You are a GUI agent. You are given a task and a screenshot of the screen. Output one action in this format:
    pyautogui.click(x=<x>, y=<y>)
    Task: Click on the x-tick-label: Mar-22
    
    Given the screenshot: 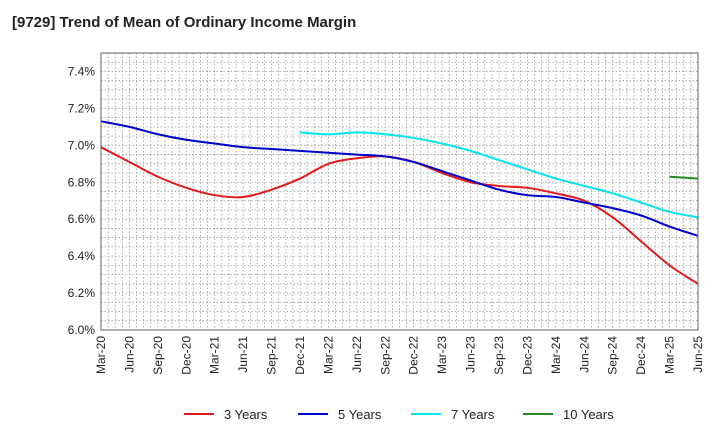 What is the action you would take?
    pyautogui.click(x=328, y=355)
    